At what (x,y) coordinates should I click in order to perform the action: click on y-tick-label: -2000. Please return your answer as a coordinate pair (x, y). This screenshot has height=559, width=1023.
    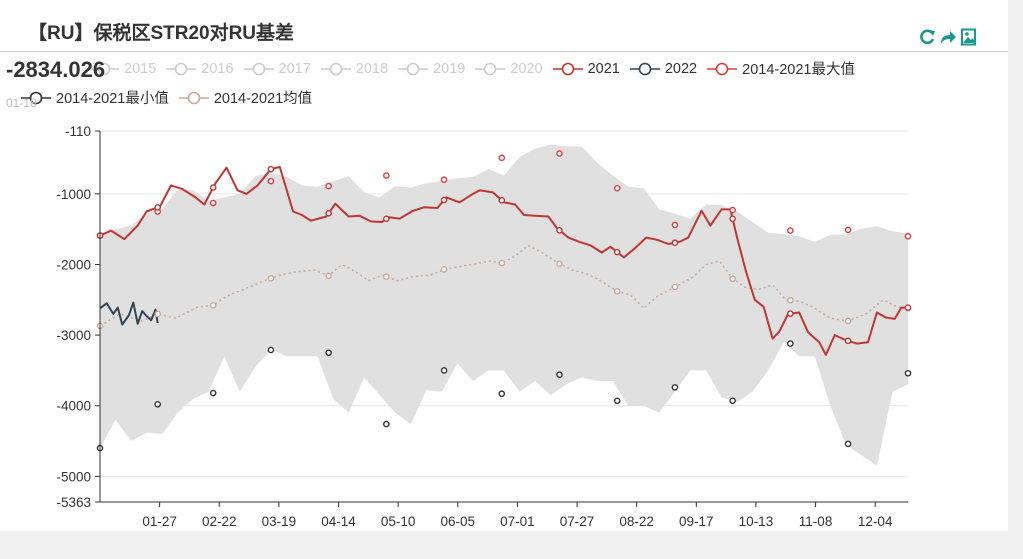
    Looking at the image, I should click on (73, 264).